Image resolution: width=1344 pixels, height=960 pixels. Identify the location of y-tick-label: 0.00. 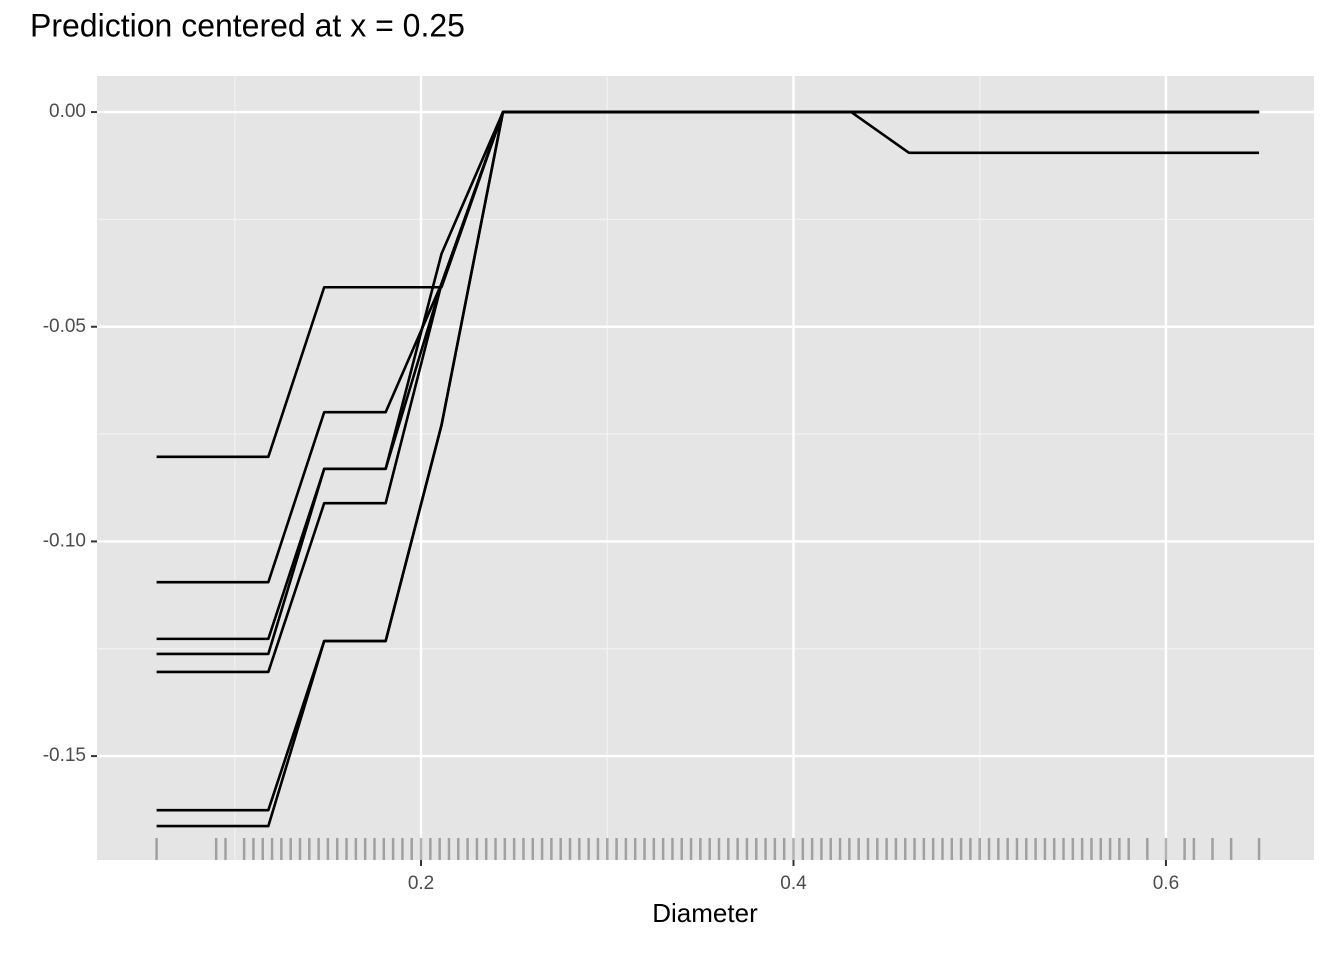
(67, 111).